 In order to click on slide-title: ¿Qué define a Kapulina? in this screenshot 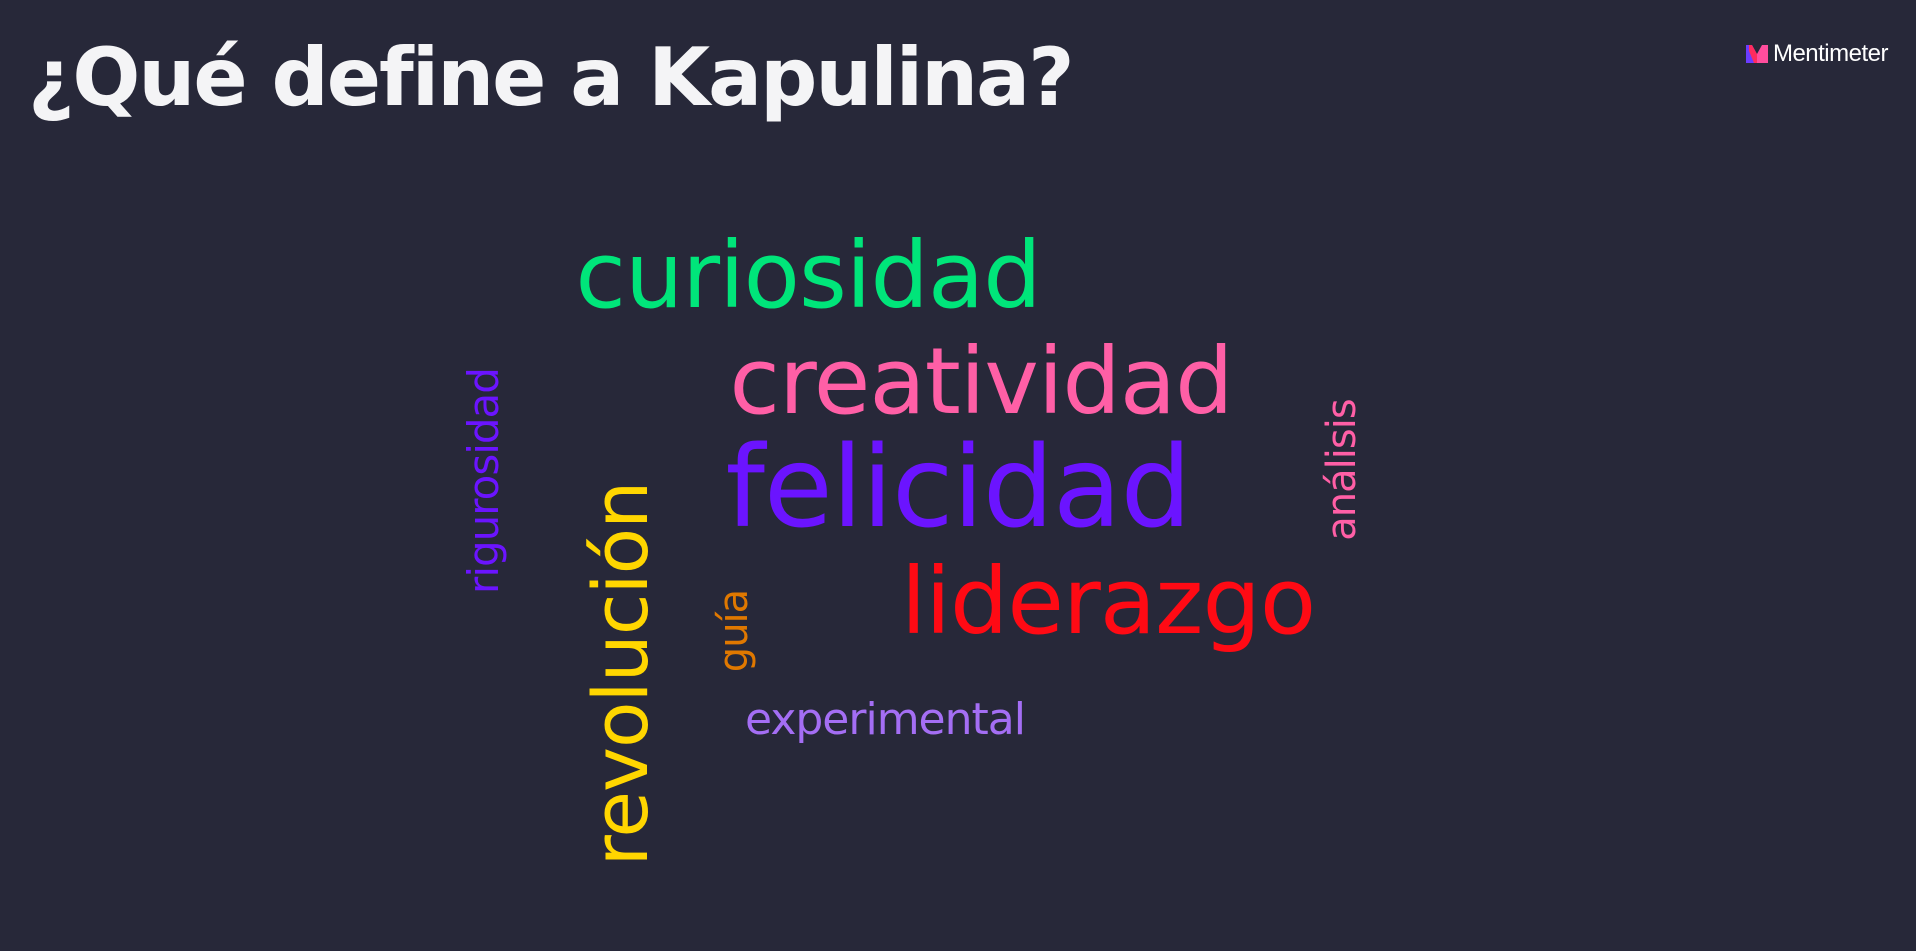, I will do `click(551, 77)`.